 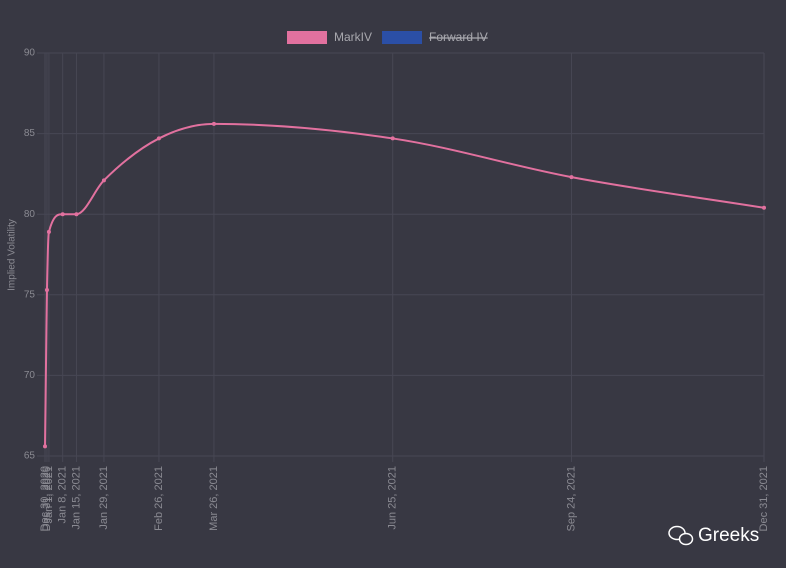 I want to click on y-tick-label: 70, so click(x=30, y=375).